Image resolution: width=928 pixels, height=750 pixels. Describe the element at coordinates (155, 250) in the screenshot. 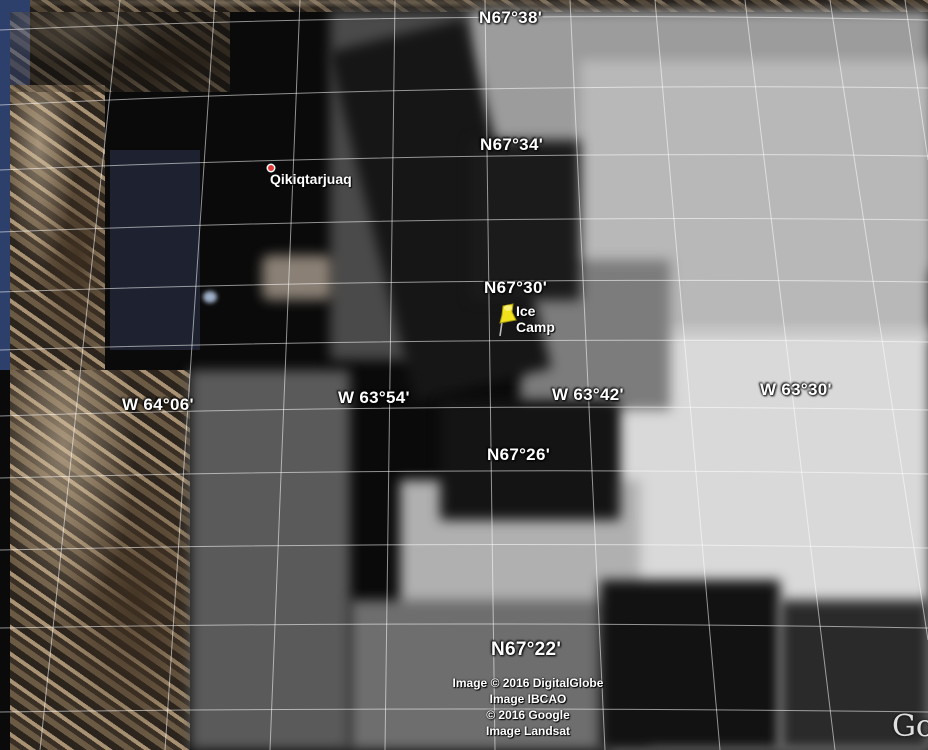

I see `imagery-shadow-left` at that location.